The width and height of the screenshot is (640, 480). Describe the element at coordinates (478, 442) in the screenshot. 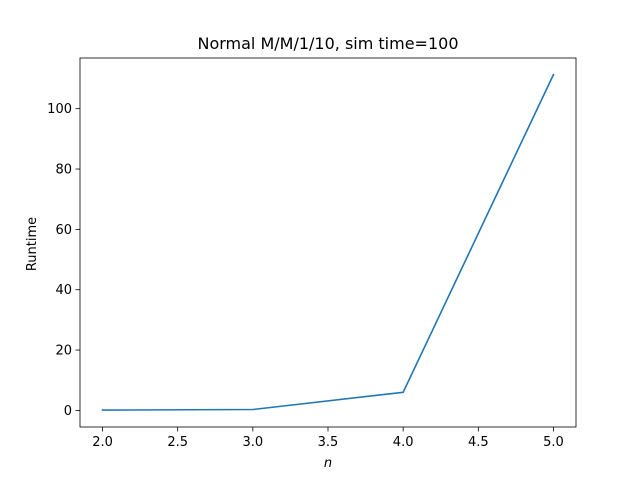

I see `x-tick-label: 4.5` at that location.